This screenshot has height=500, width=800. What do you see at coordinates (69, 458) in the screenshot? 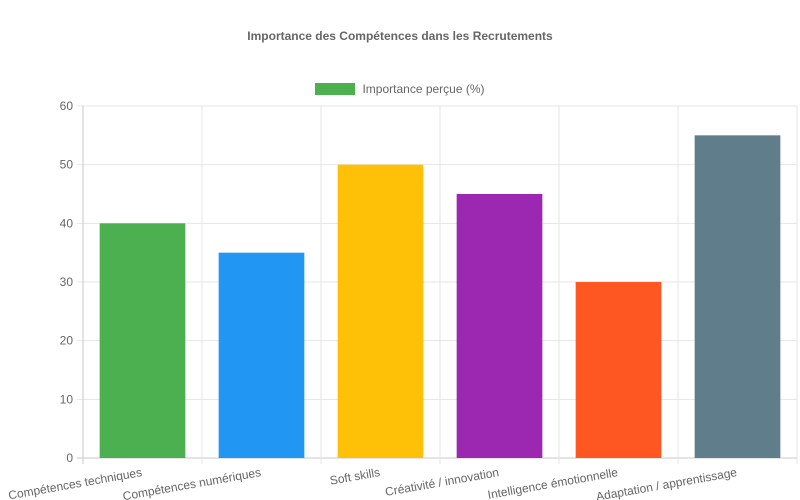
I see `y-tick-label: 0` at bounding box center [69, 458].